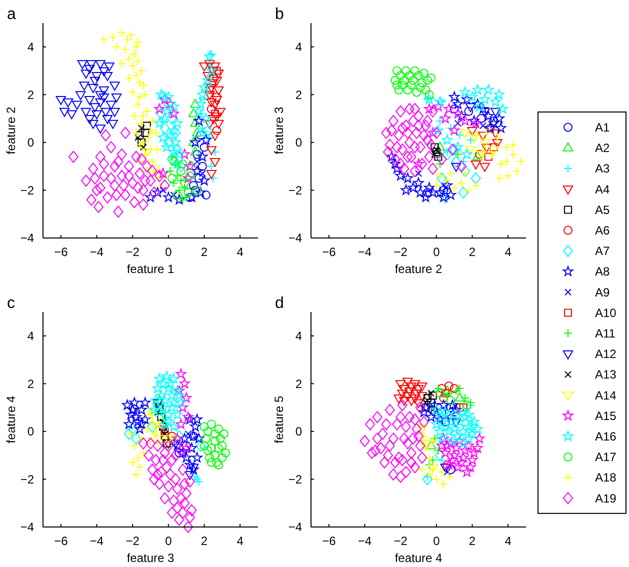 The height and width of the screenshot is (567, 629). Describe the element at coordinates (606, 457) in the screenshot. I see `legend-label: A17` at that location.